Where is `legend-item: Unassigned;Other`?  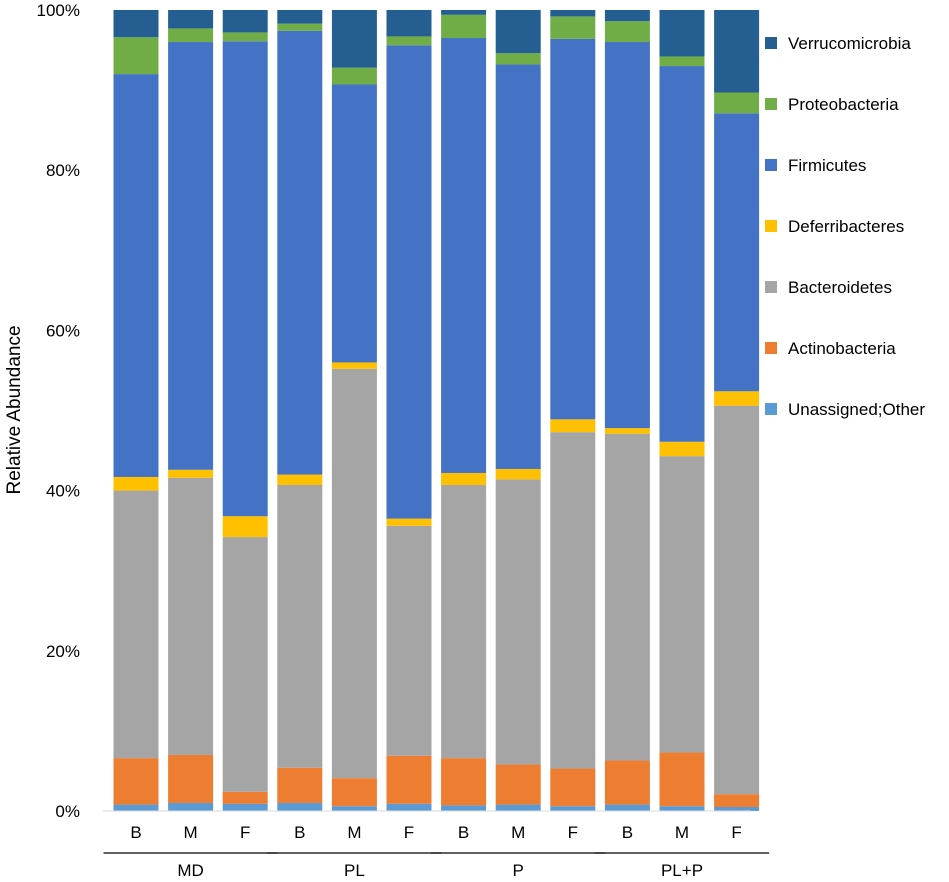 legend-item: Unassigned;Other is located at coordinates (845, 409).